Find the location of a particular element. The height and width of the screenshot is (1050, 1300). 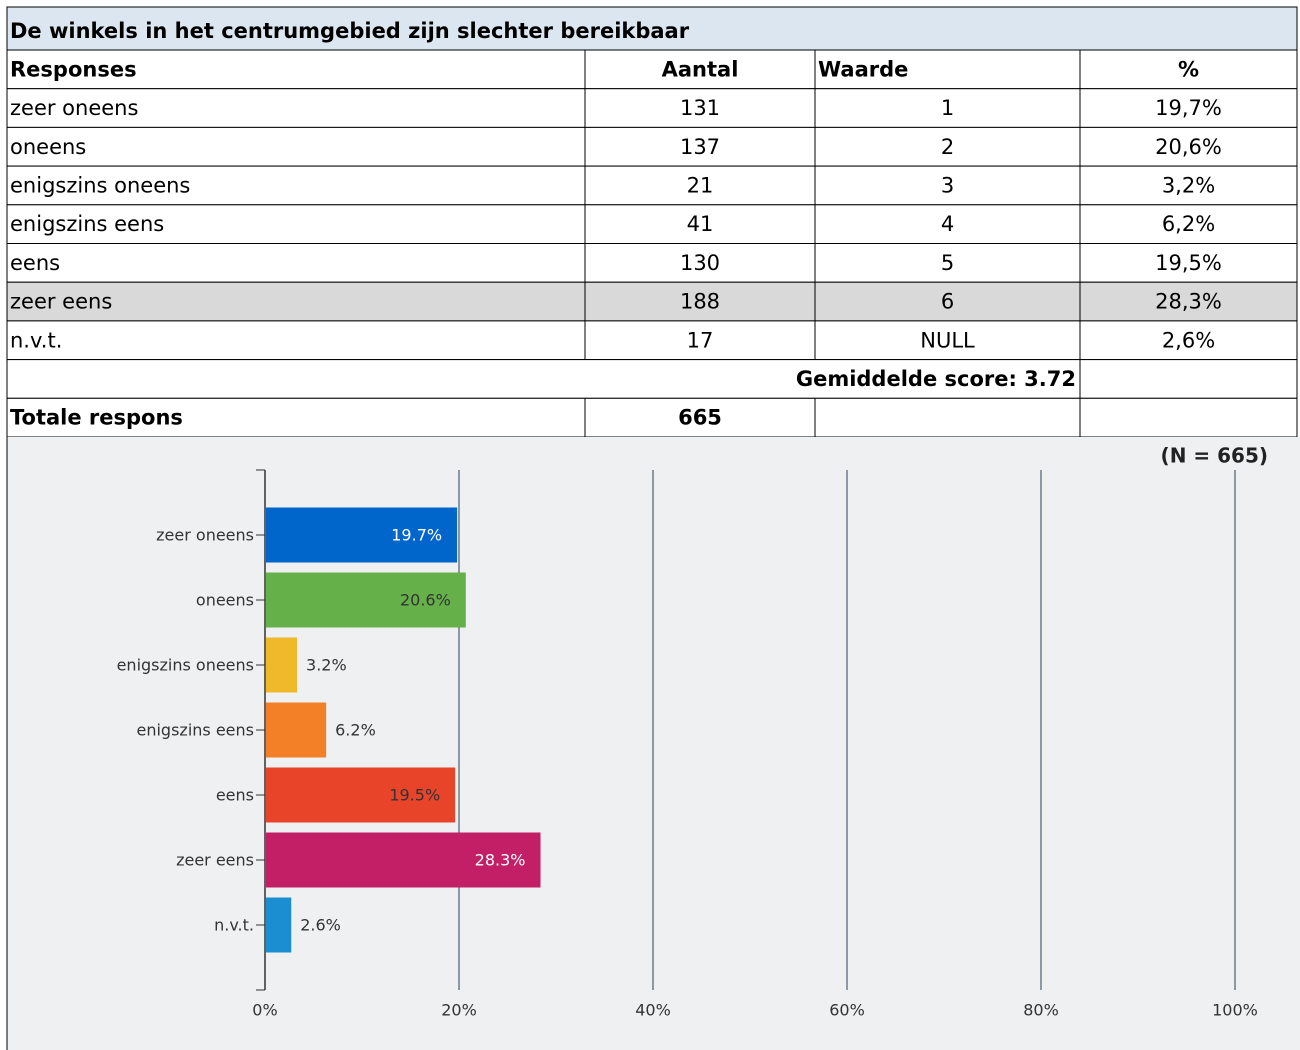

x-tick-label: 0% is located at coordinates (264, 1010).